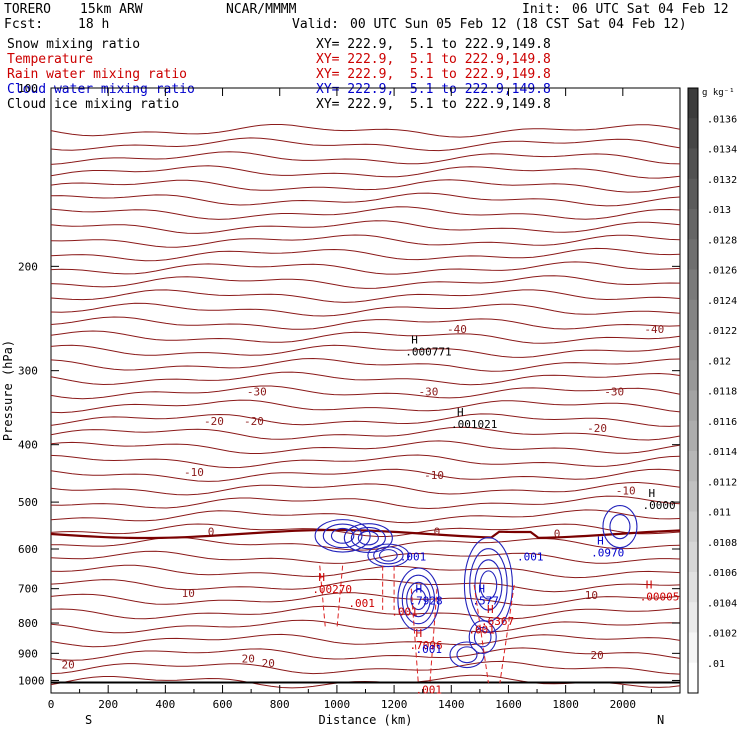  Describe the element at coordinates (28, 589) in the screenshot. I see `y-tick-label: 700` at that location.